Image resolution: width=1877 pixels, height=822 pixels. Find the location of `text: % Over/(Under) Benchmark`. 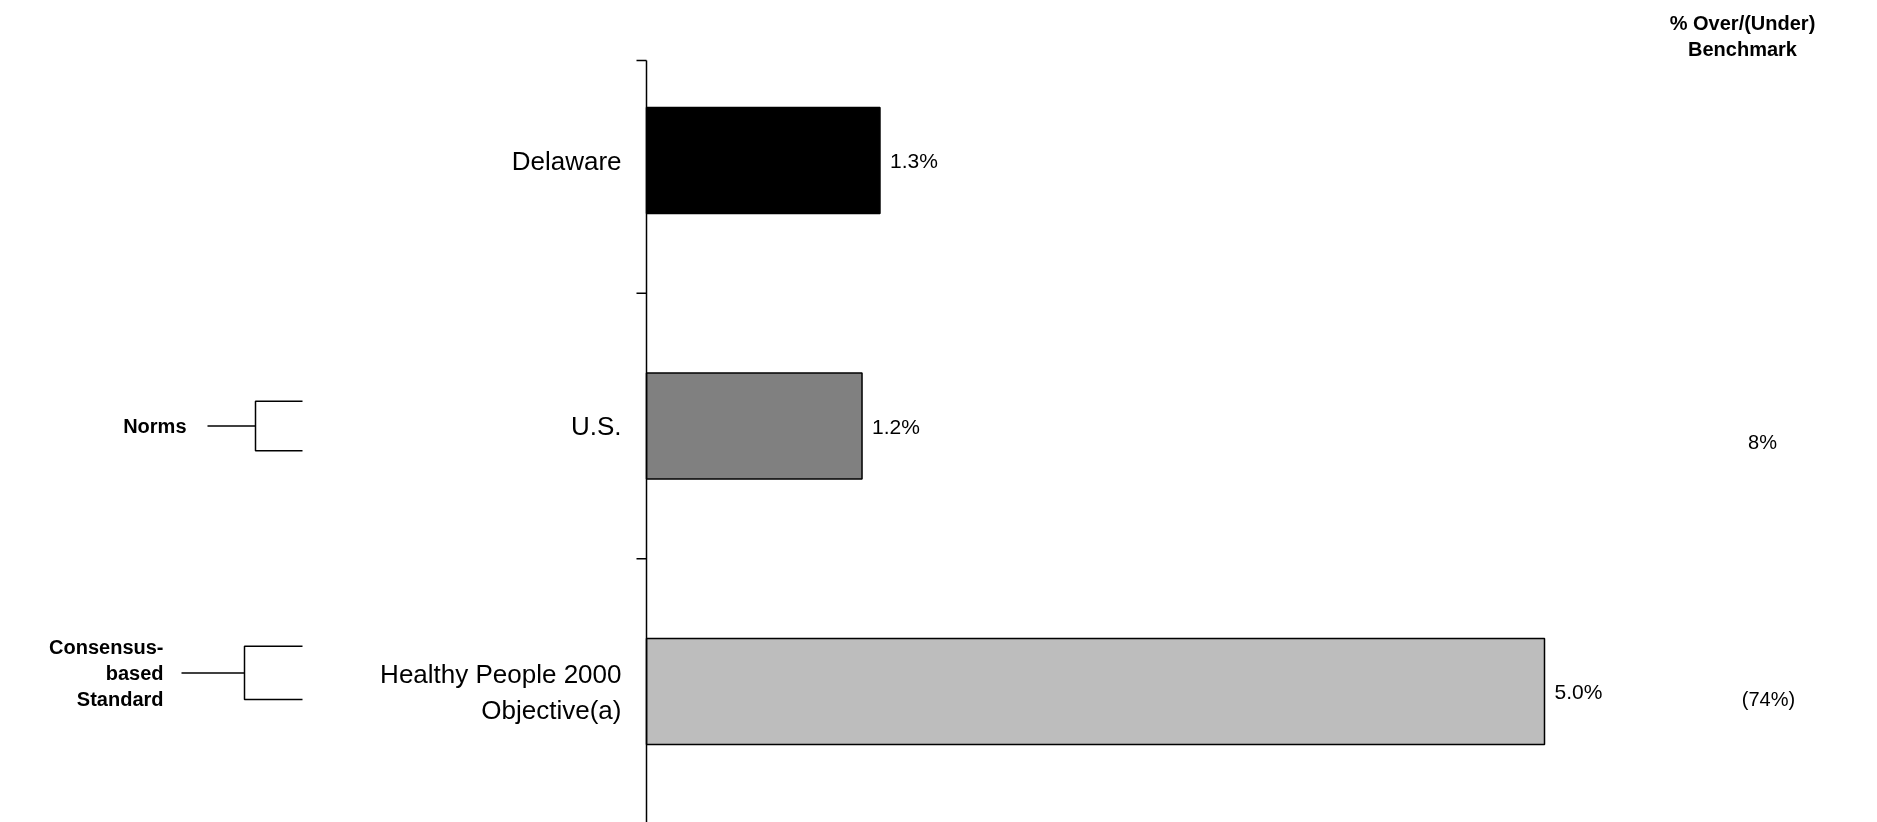

text: % Over/(Under) Benchmark is located at coordinates (1742, 35).